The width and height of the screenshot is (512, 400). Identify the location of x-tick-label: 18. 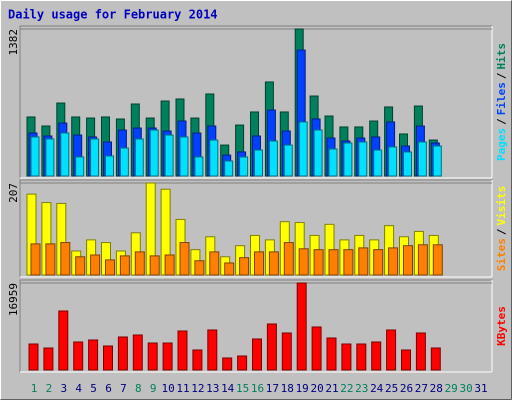
(287, 388).